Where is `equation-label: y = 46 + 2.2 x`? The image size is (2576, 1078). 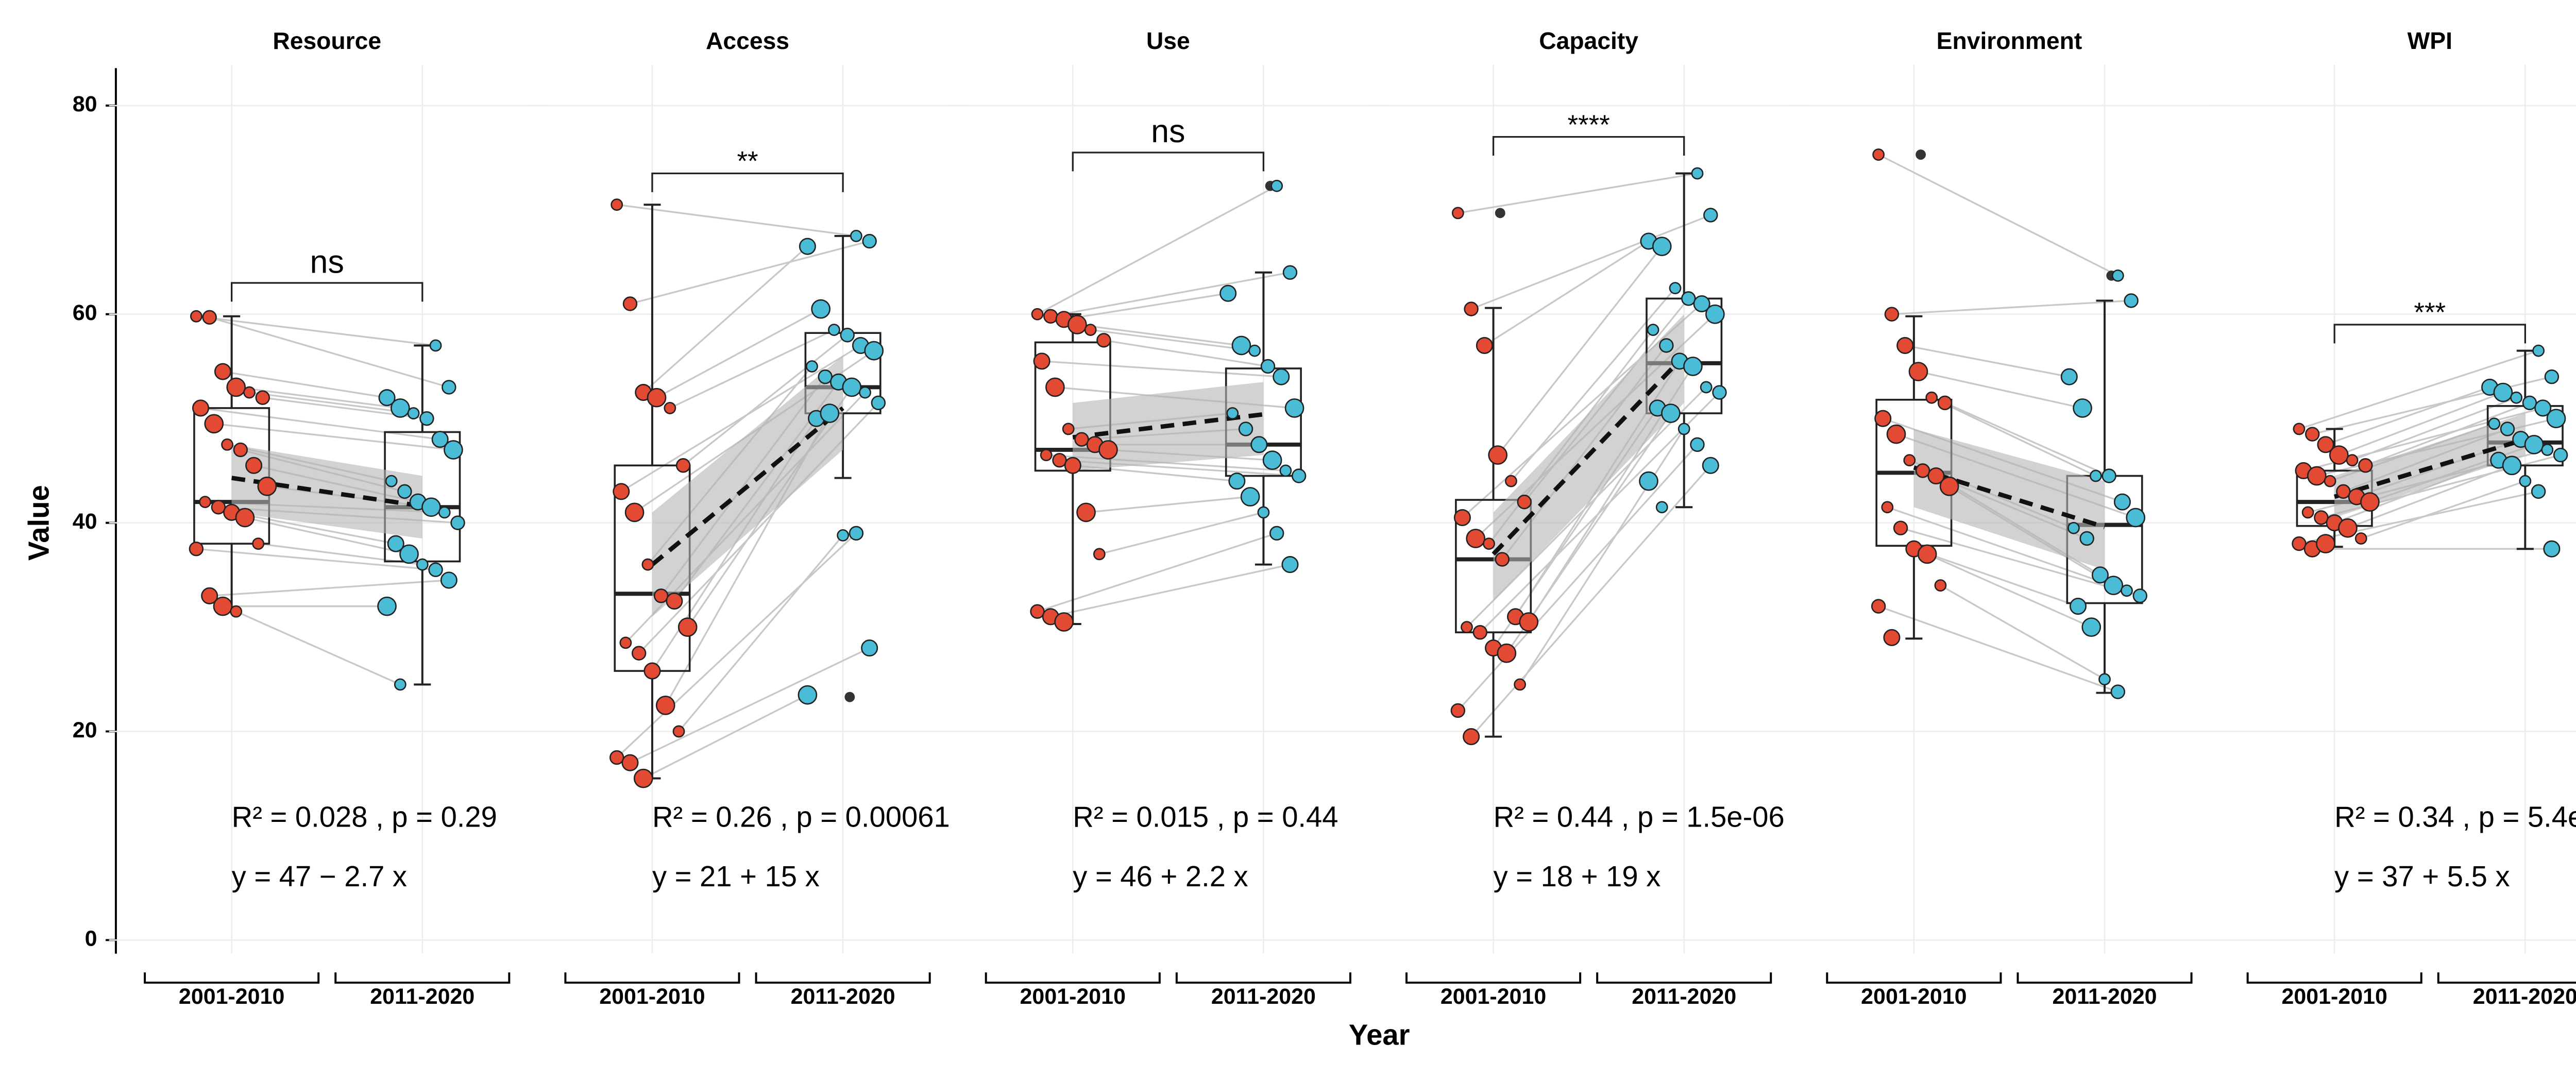
equation-label: y = 46 + 2.2 x is located at coordinates (1160, 876).